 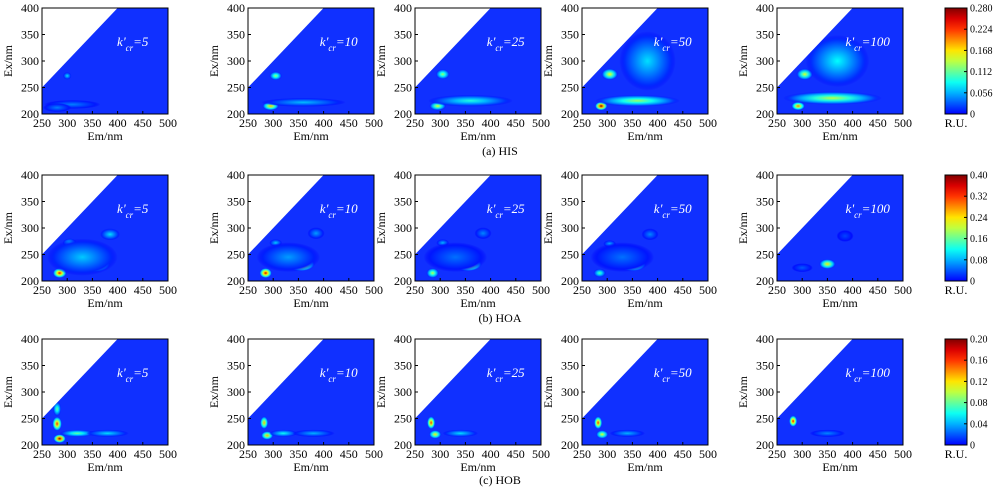 What do you see at coordinates (956, 290) in the screenshot?
I see `colorbar-unit: R.U.` at bounding box center [956, 290].